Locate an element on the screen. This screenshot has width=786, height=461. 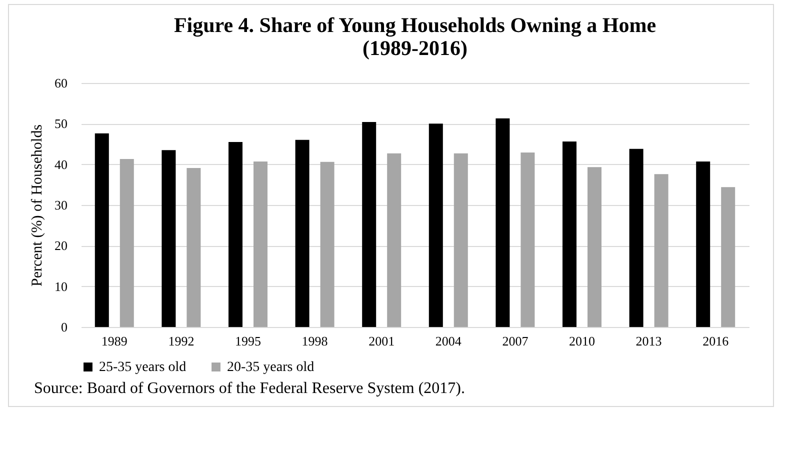
y-tick-label: 10 is located at coordinates (61, 286).